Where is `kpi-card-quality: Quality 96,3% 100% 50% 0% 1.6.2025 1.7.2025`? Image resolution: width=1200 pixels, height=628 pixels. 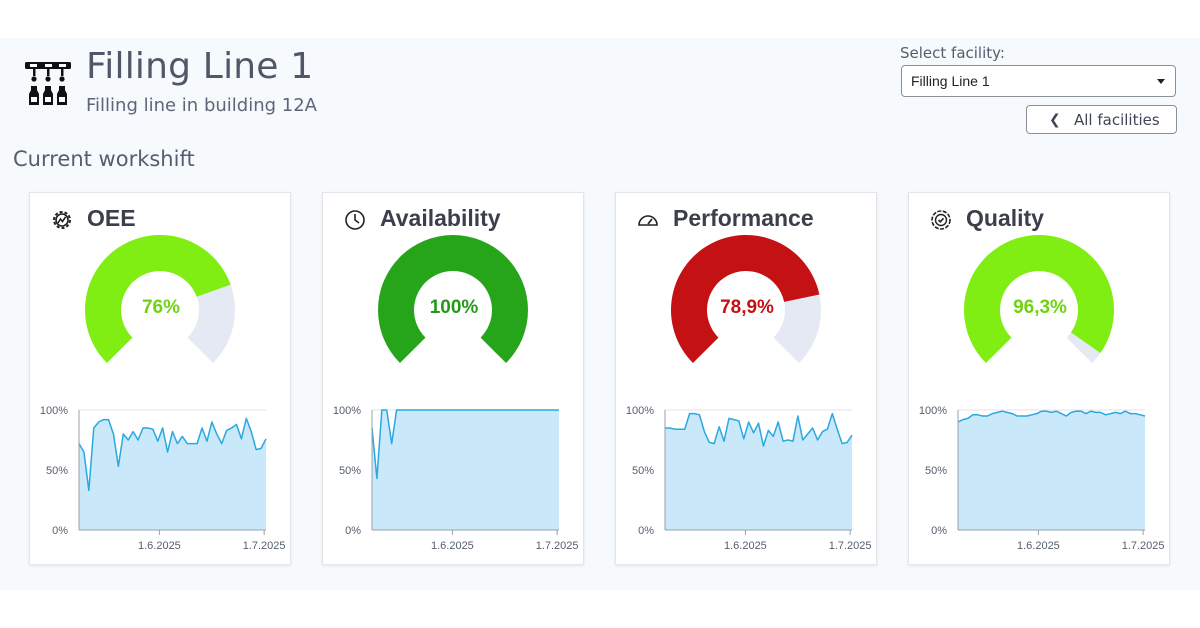 kpi-card-quality: Quality 96,3% 100% 50% 0% 1.6.2025 1.7.2025 is located at coordinates (1039, 378).